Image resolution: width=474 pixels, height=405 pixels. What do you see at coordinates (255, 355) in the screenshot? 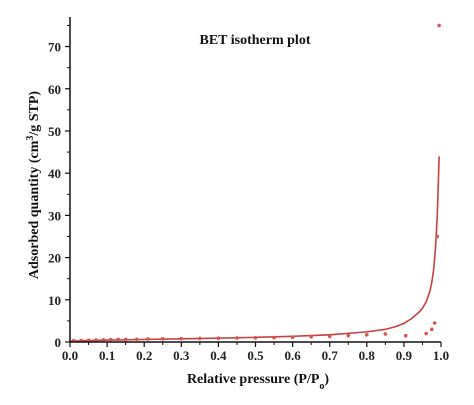
I see `x-tick-label: 0.5` at bounding box center [255, 355].